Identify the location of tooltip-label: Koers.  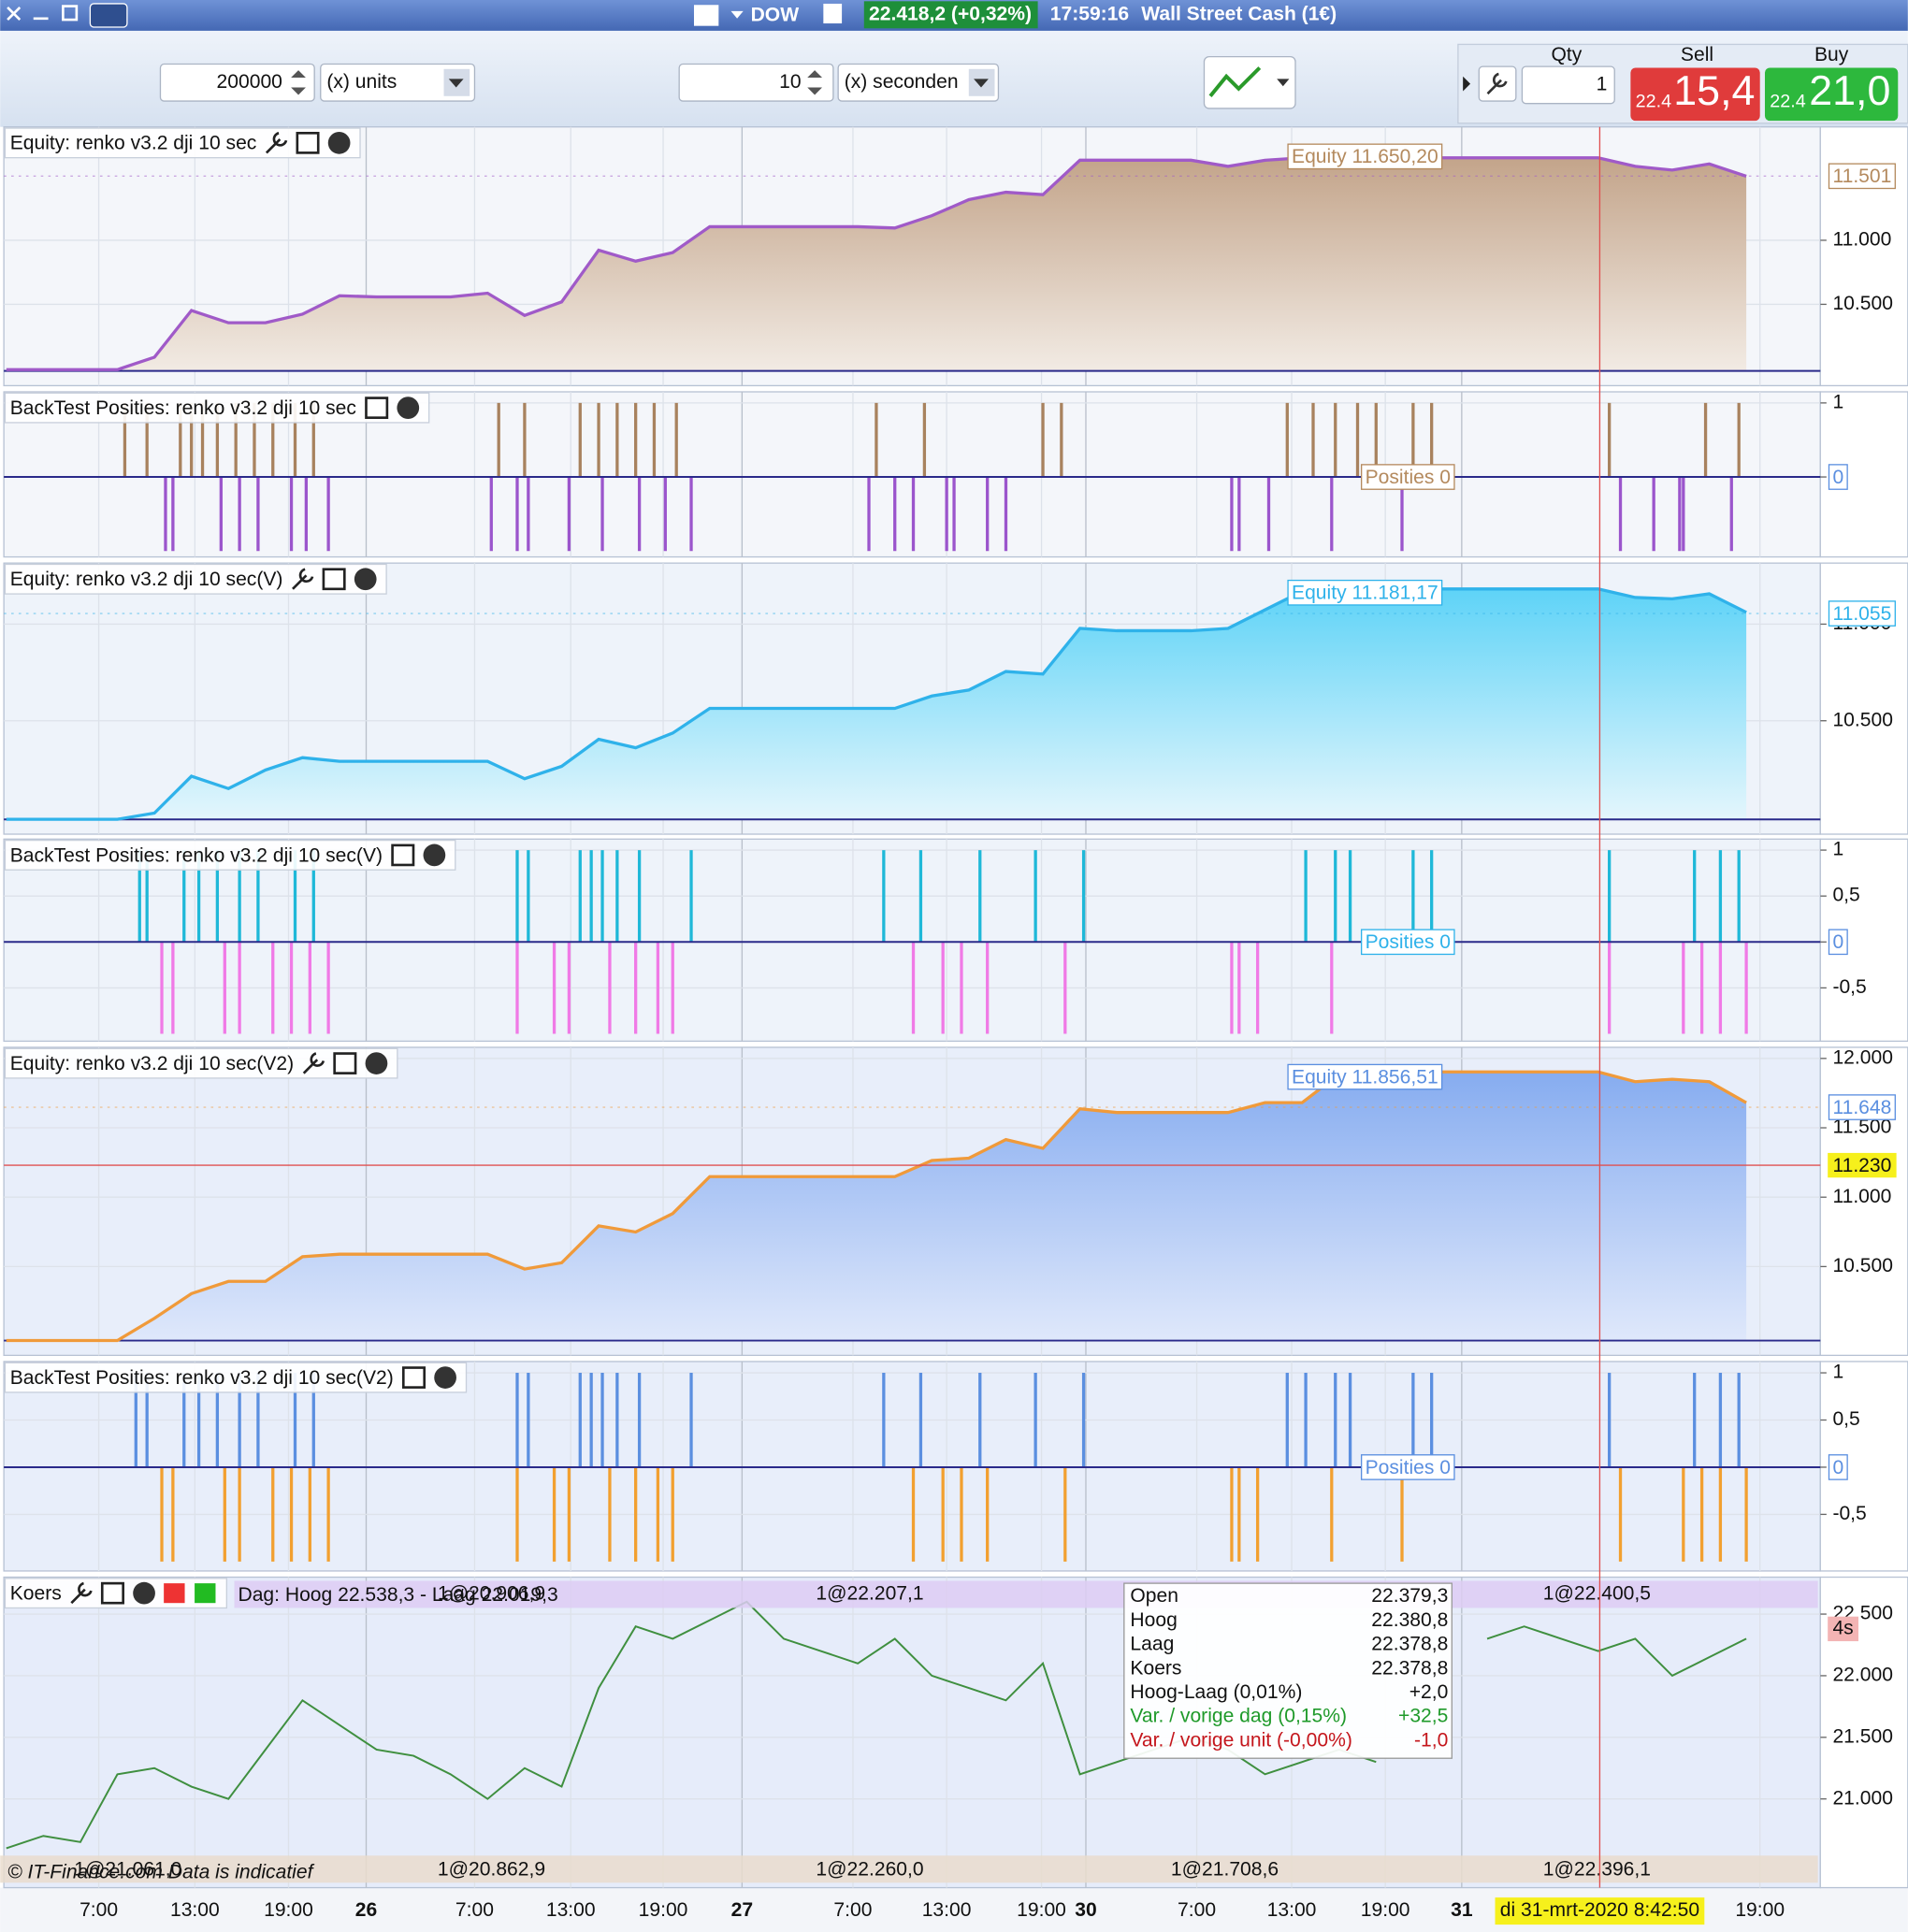
(1155, 1668).